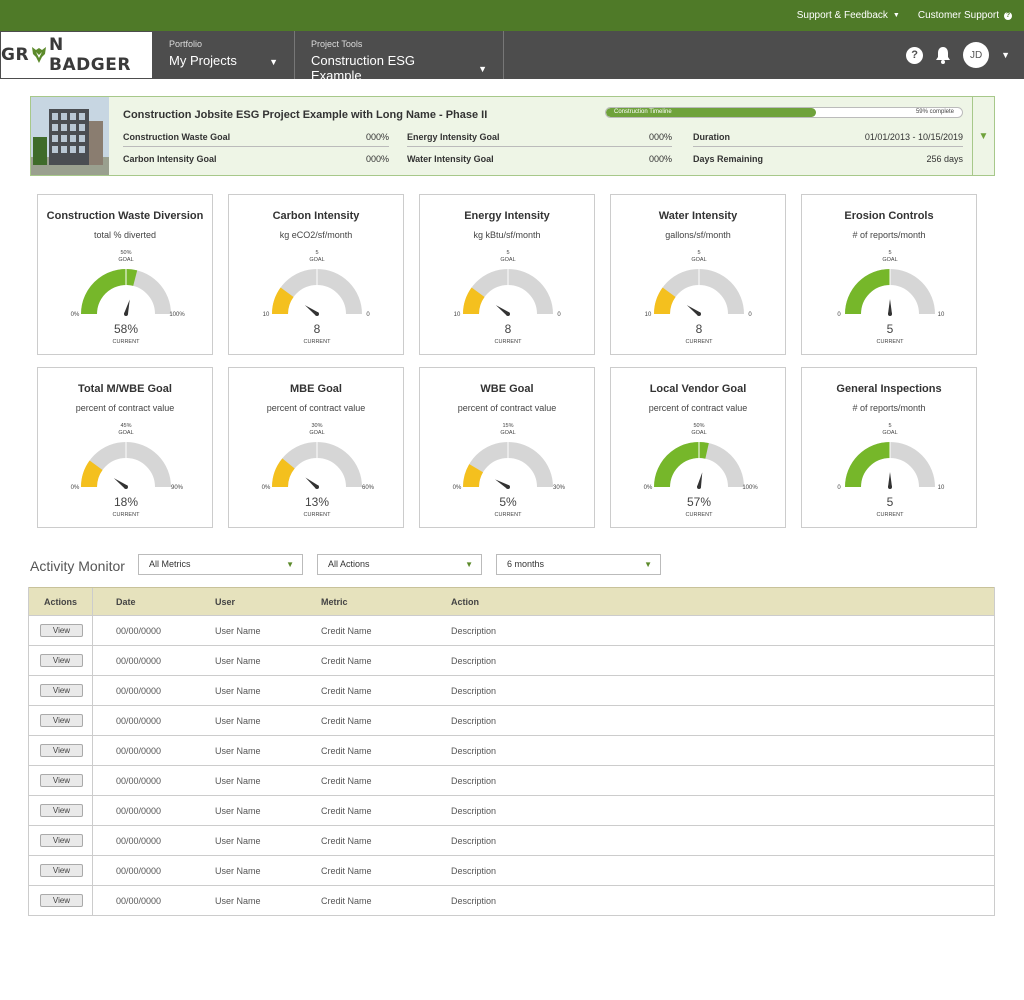 The width and height of the screenshot is (1024, 1000). Describe the element at coordinates (728, 159) in the screenshot. I see `row-label: Days Remaining` at that location.